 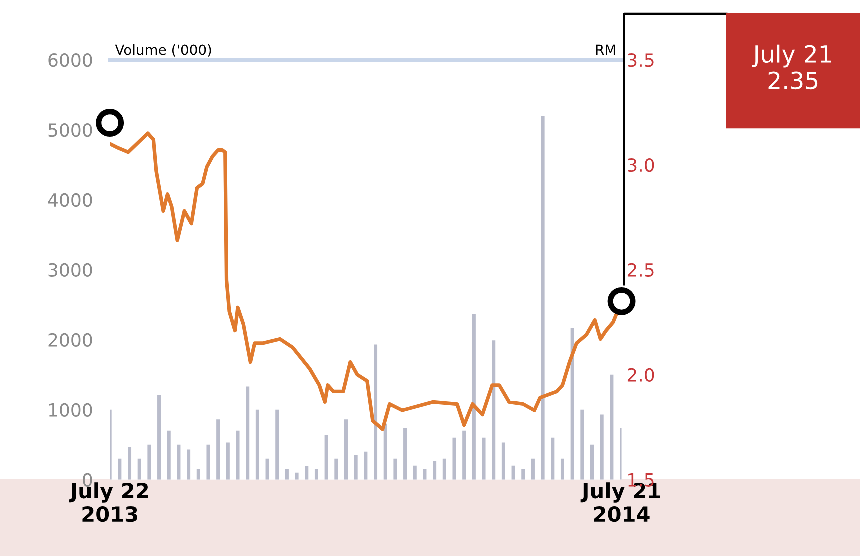 What do you see at coordinates (641, 165) in the screenshot?
I see `y2-tick-label: 3.0` at bounding box center [641, 165].